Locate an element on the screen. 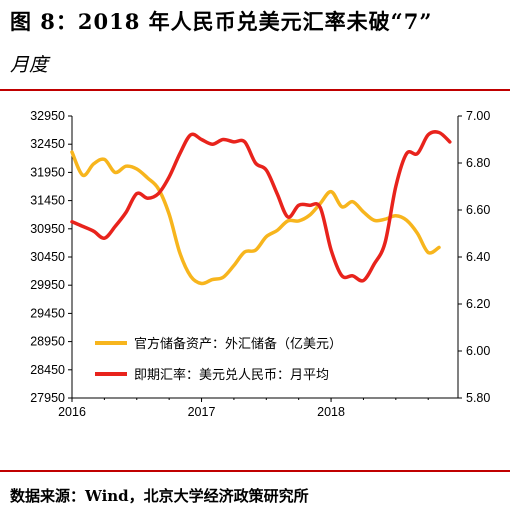 This screenshot has width=510, height=515. left-tick-label: 29450 is located at coordinates (47, 313).